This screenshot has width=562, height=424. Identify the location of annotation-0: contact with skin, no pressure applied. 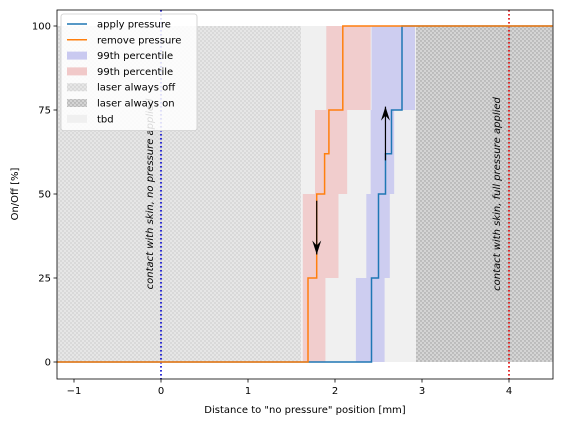
(150, 193).